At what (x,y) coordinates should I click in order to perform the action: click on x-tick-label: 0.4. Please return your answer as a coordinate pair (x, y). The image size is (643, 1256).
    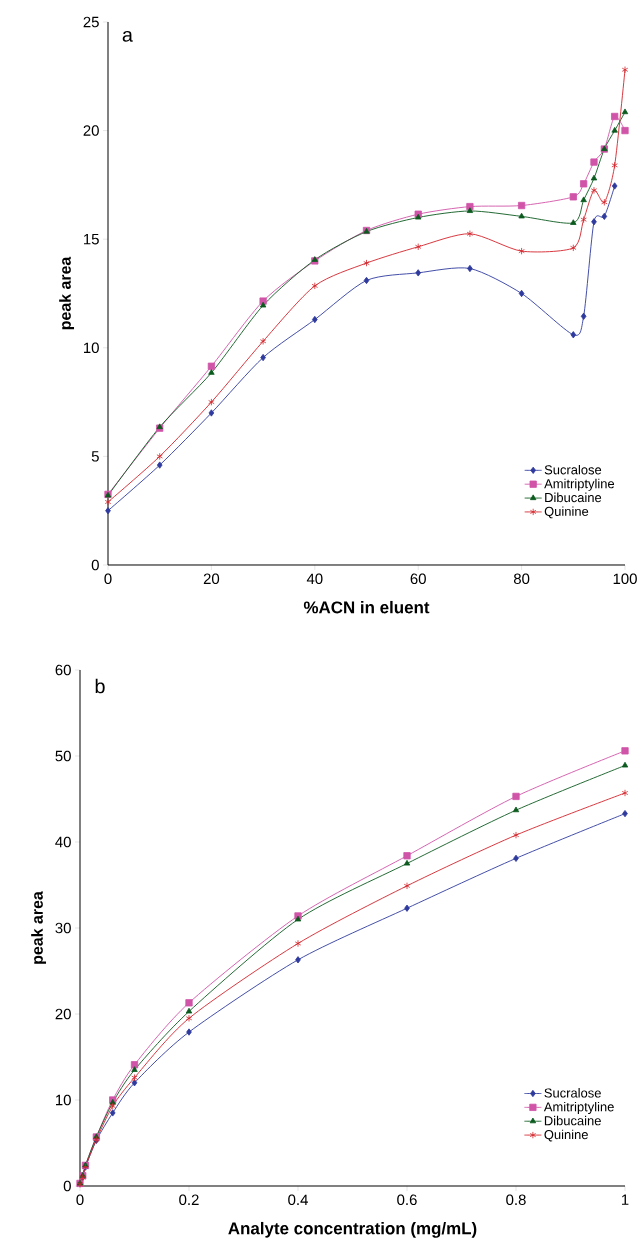
    Looking at the image, I should click on (298, 1200).